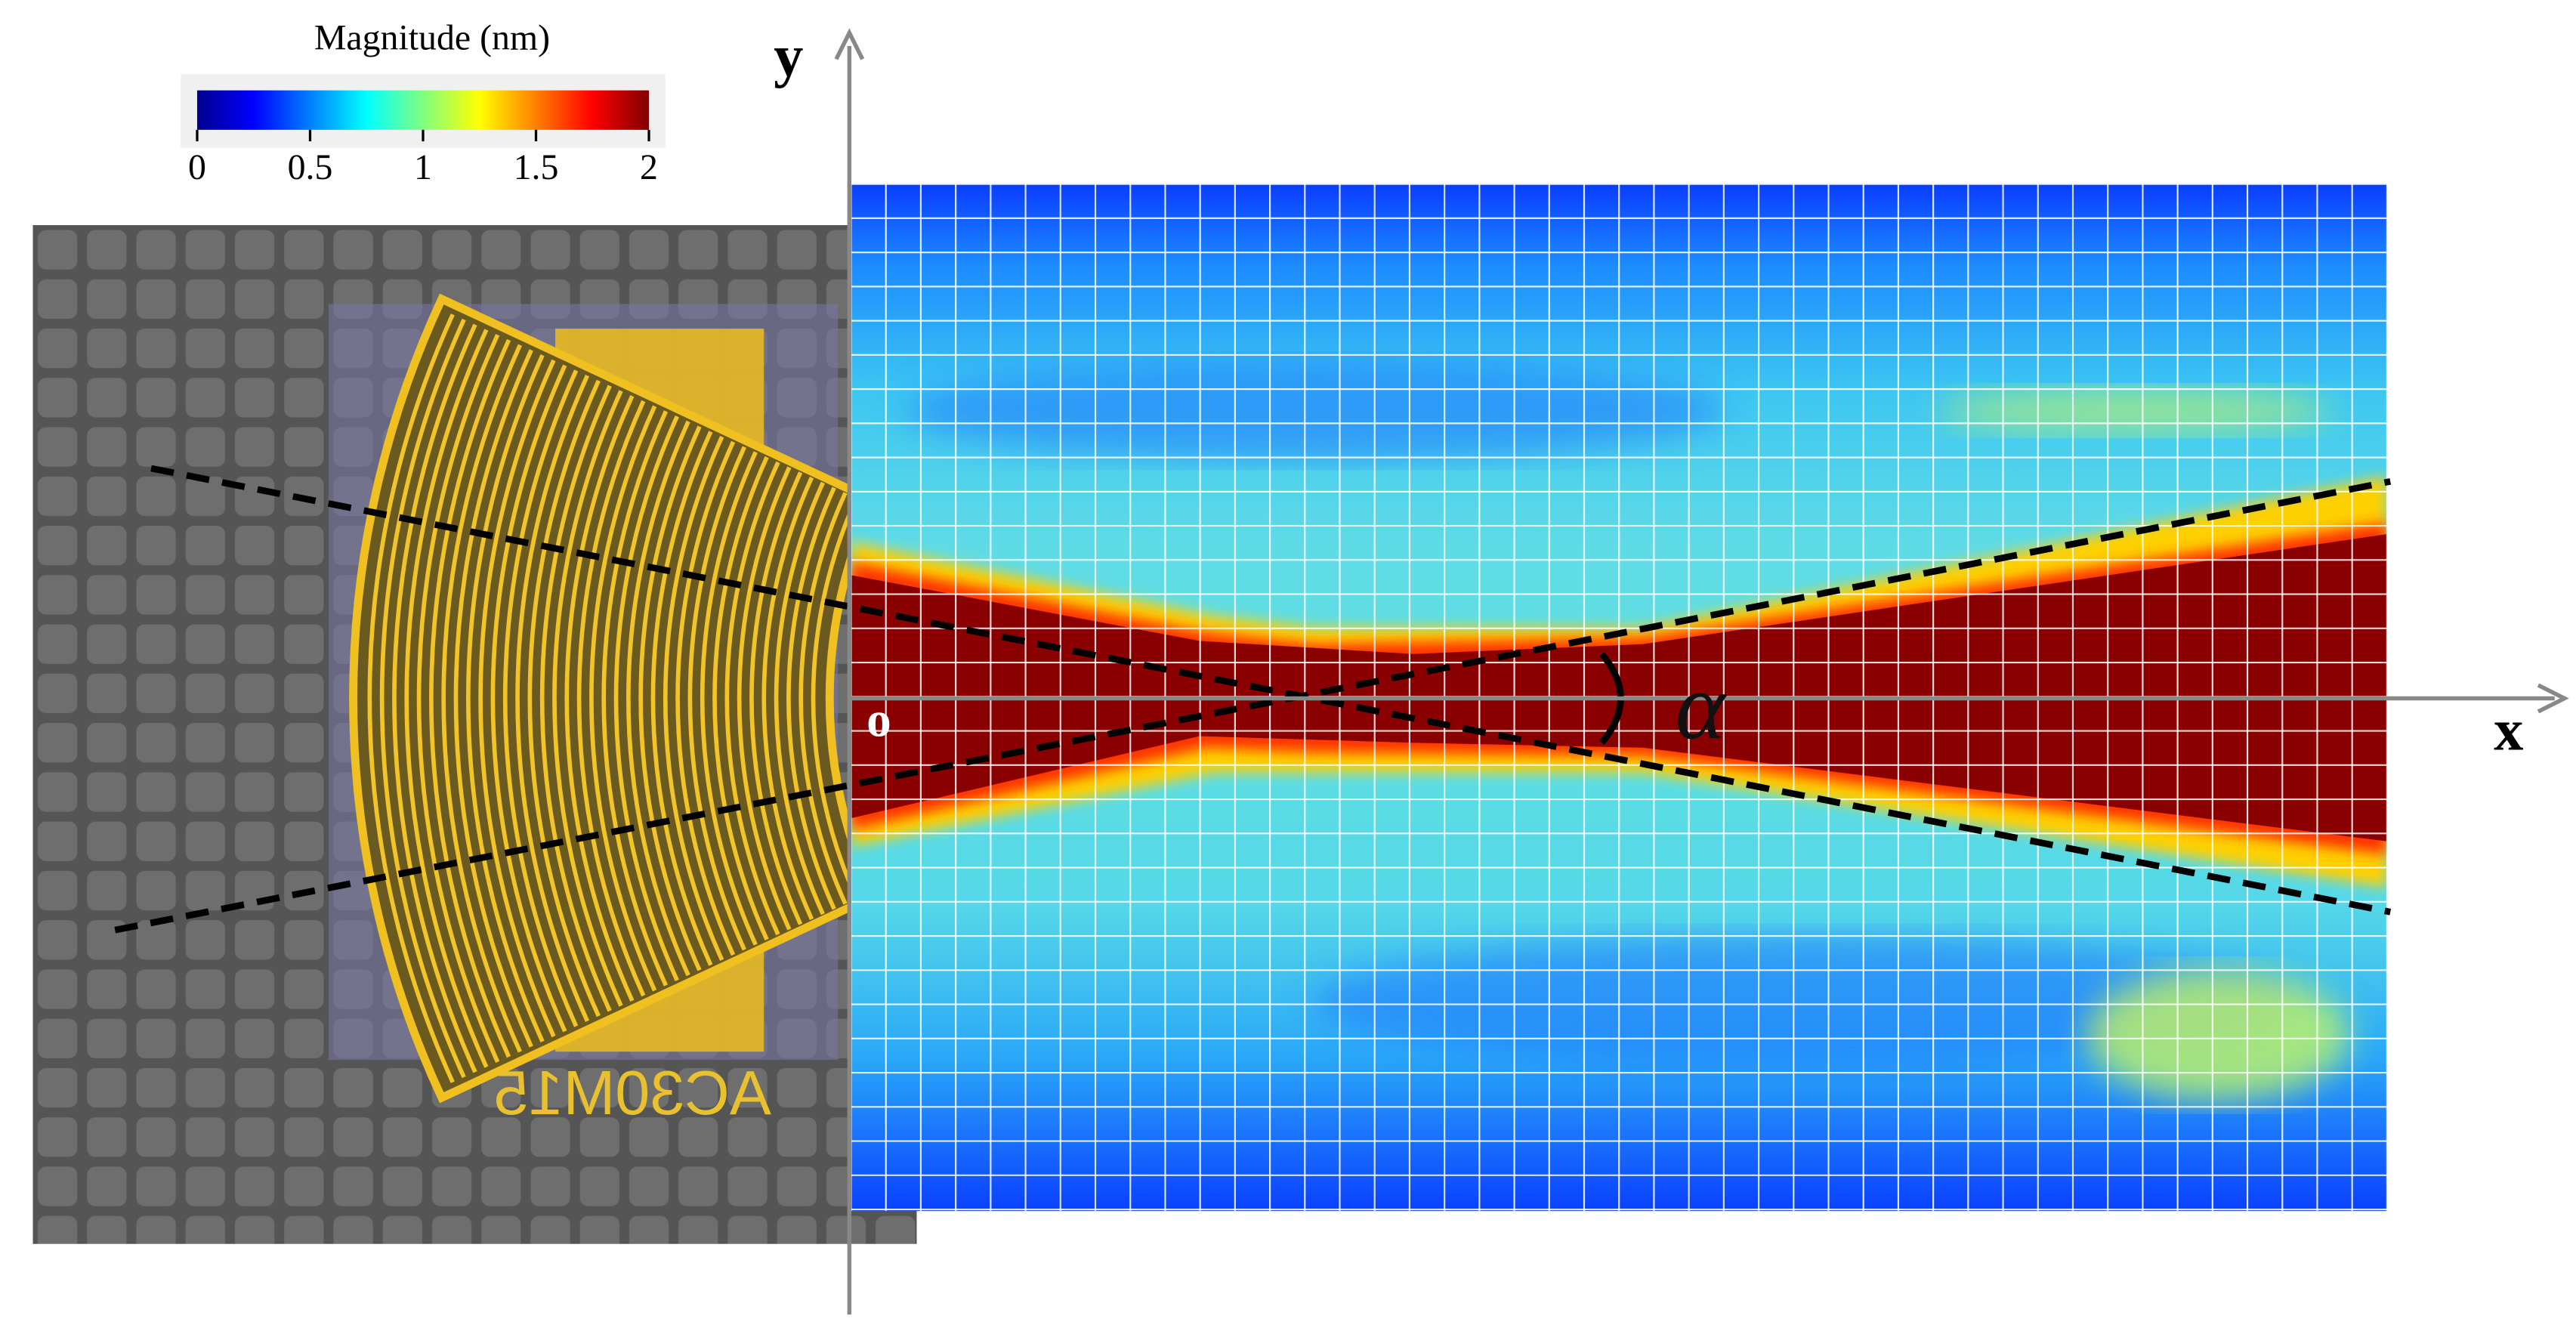 This screenshot has height=1331, width=2576. I want to click on colorbar-title: Magnitude (nm), so click(432, 37).